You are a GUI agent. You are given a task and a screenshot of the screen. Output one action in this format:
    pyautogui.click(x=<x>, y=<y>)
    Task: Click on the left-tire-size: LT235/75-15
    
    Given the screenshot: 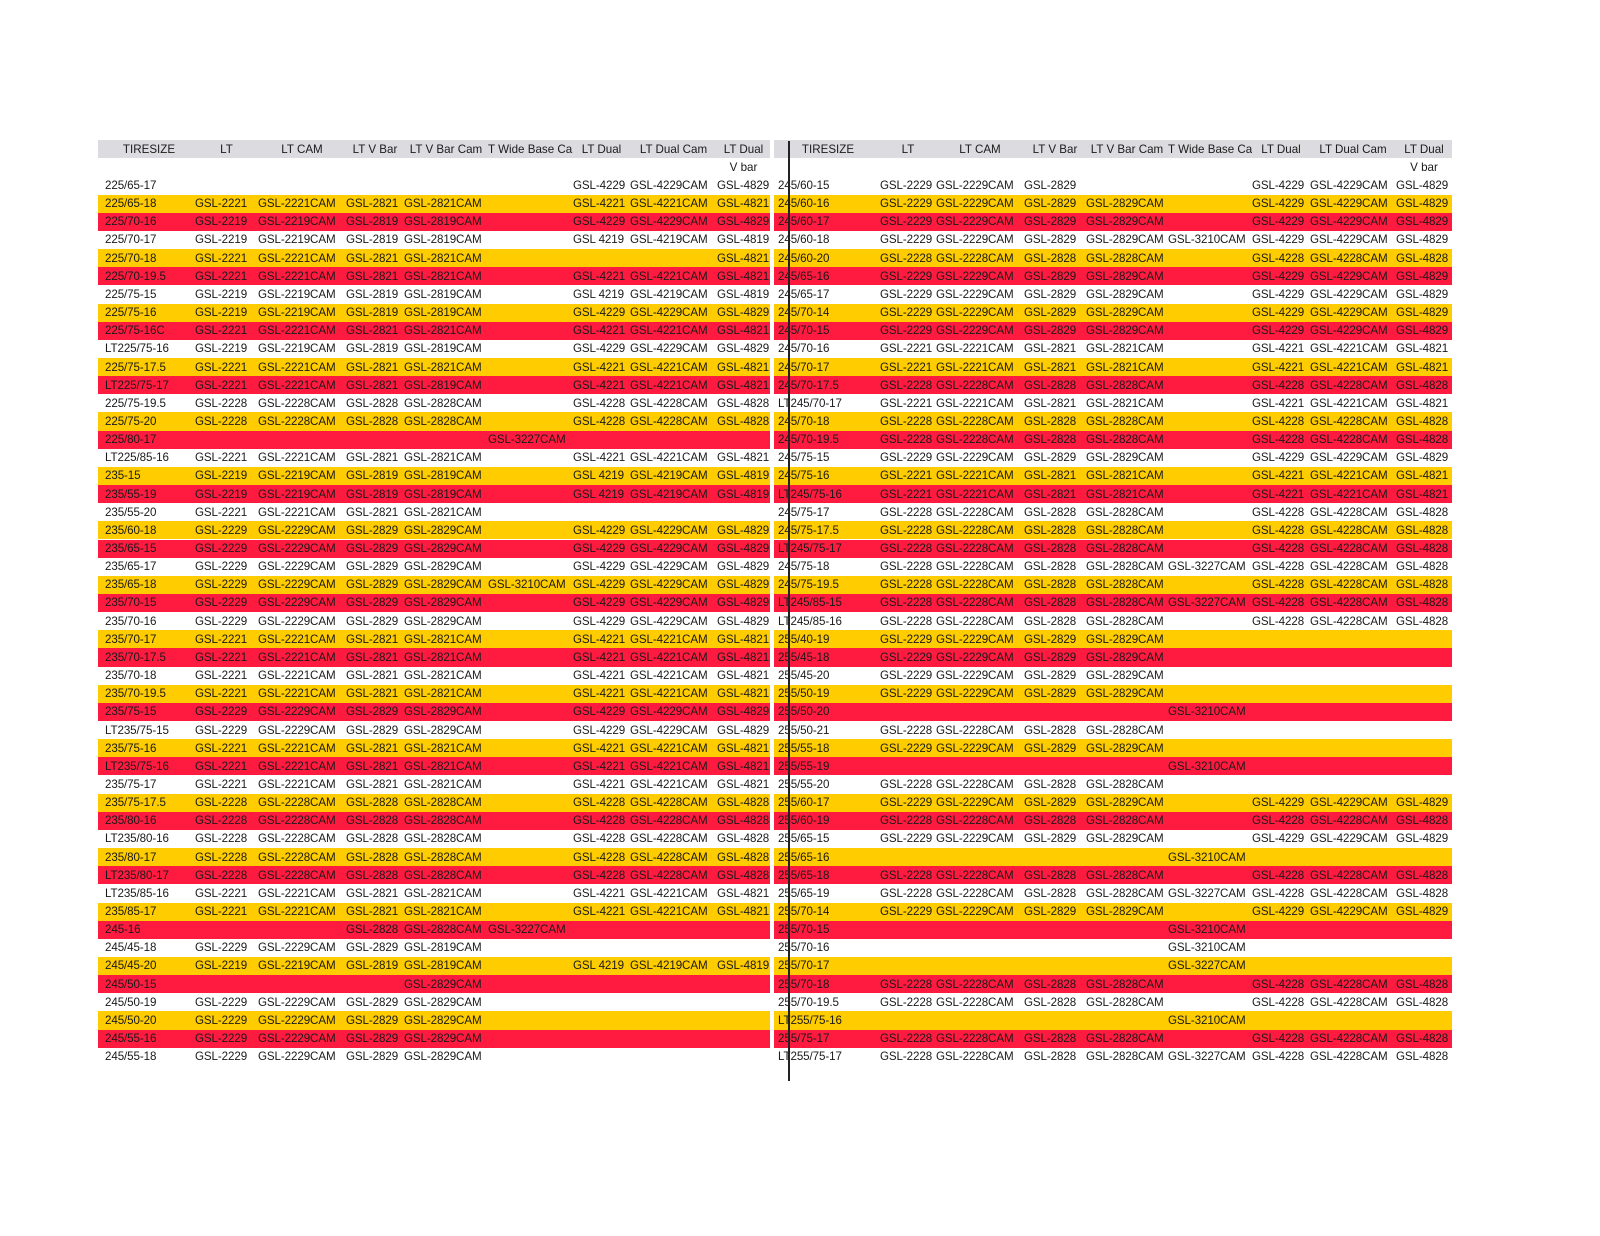 What is the action you would take?
    pyautogui.click(x=137, y=730)
    